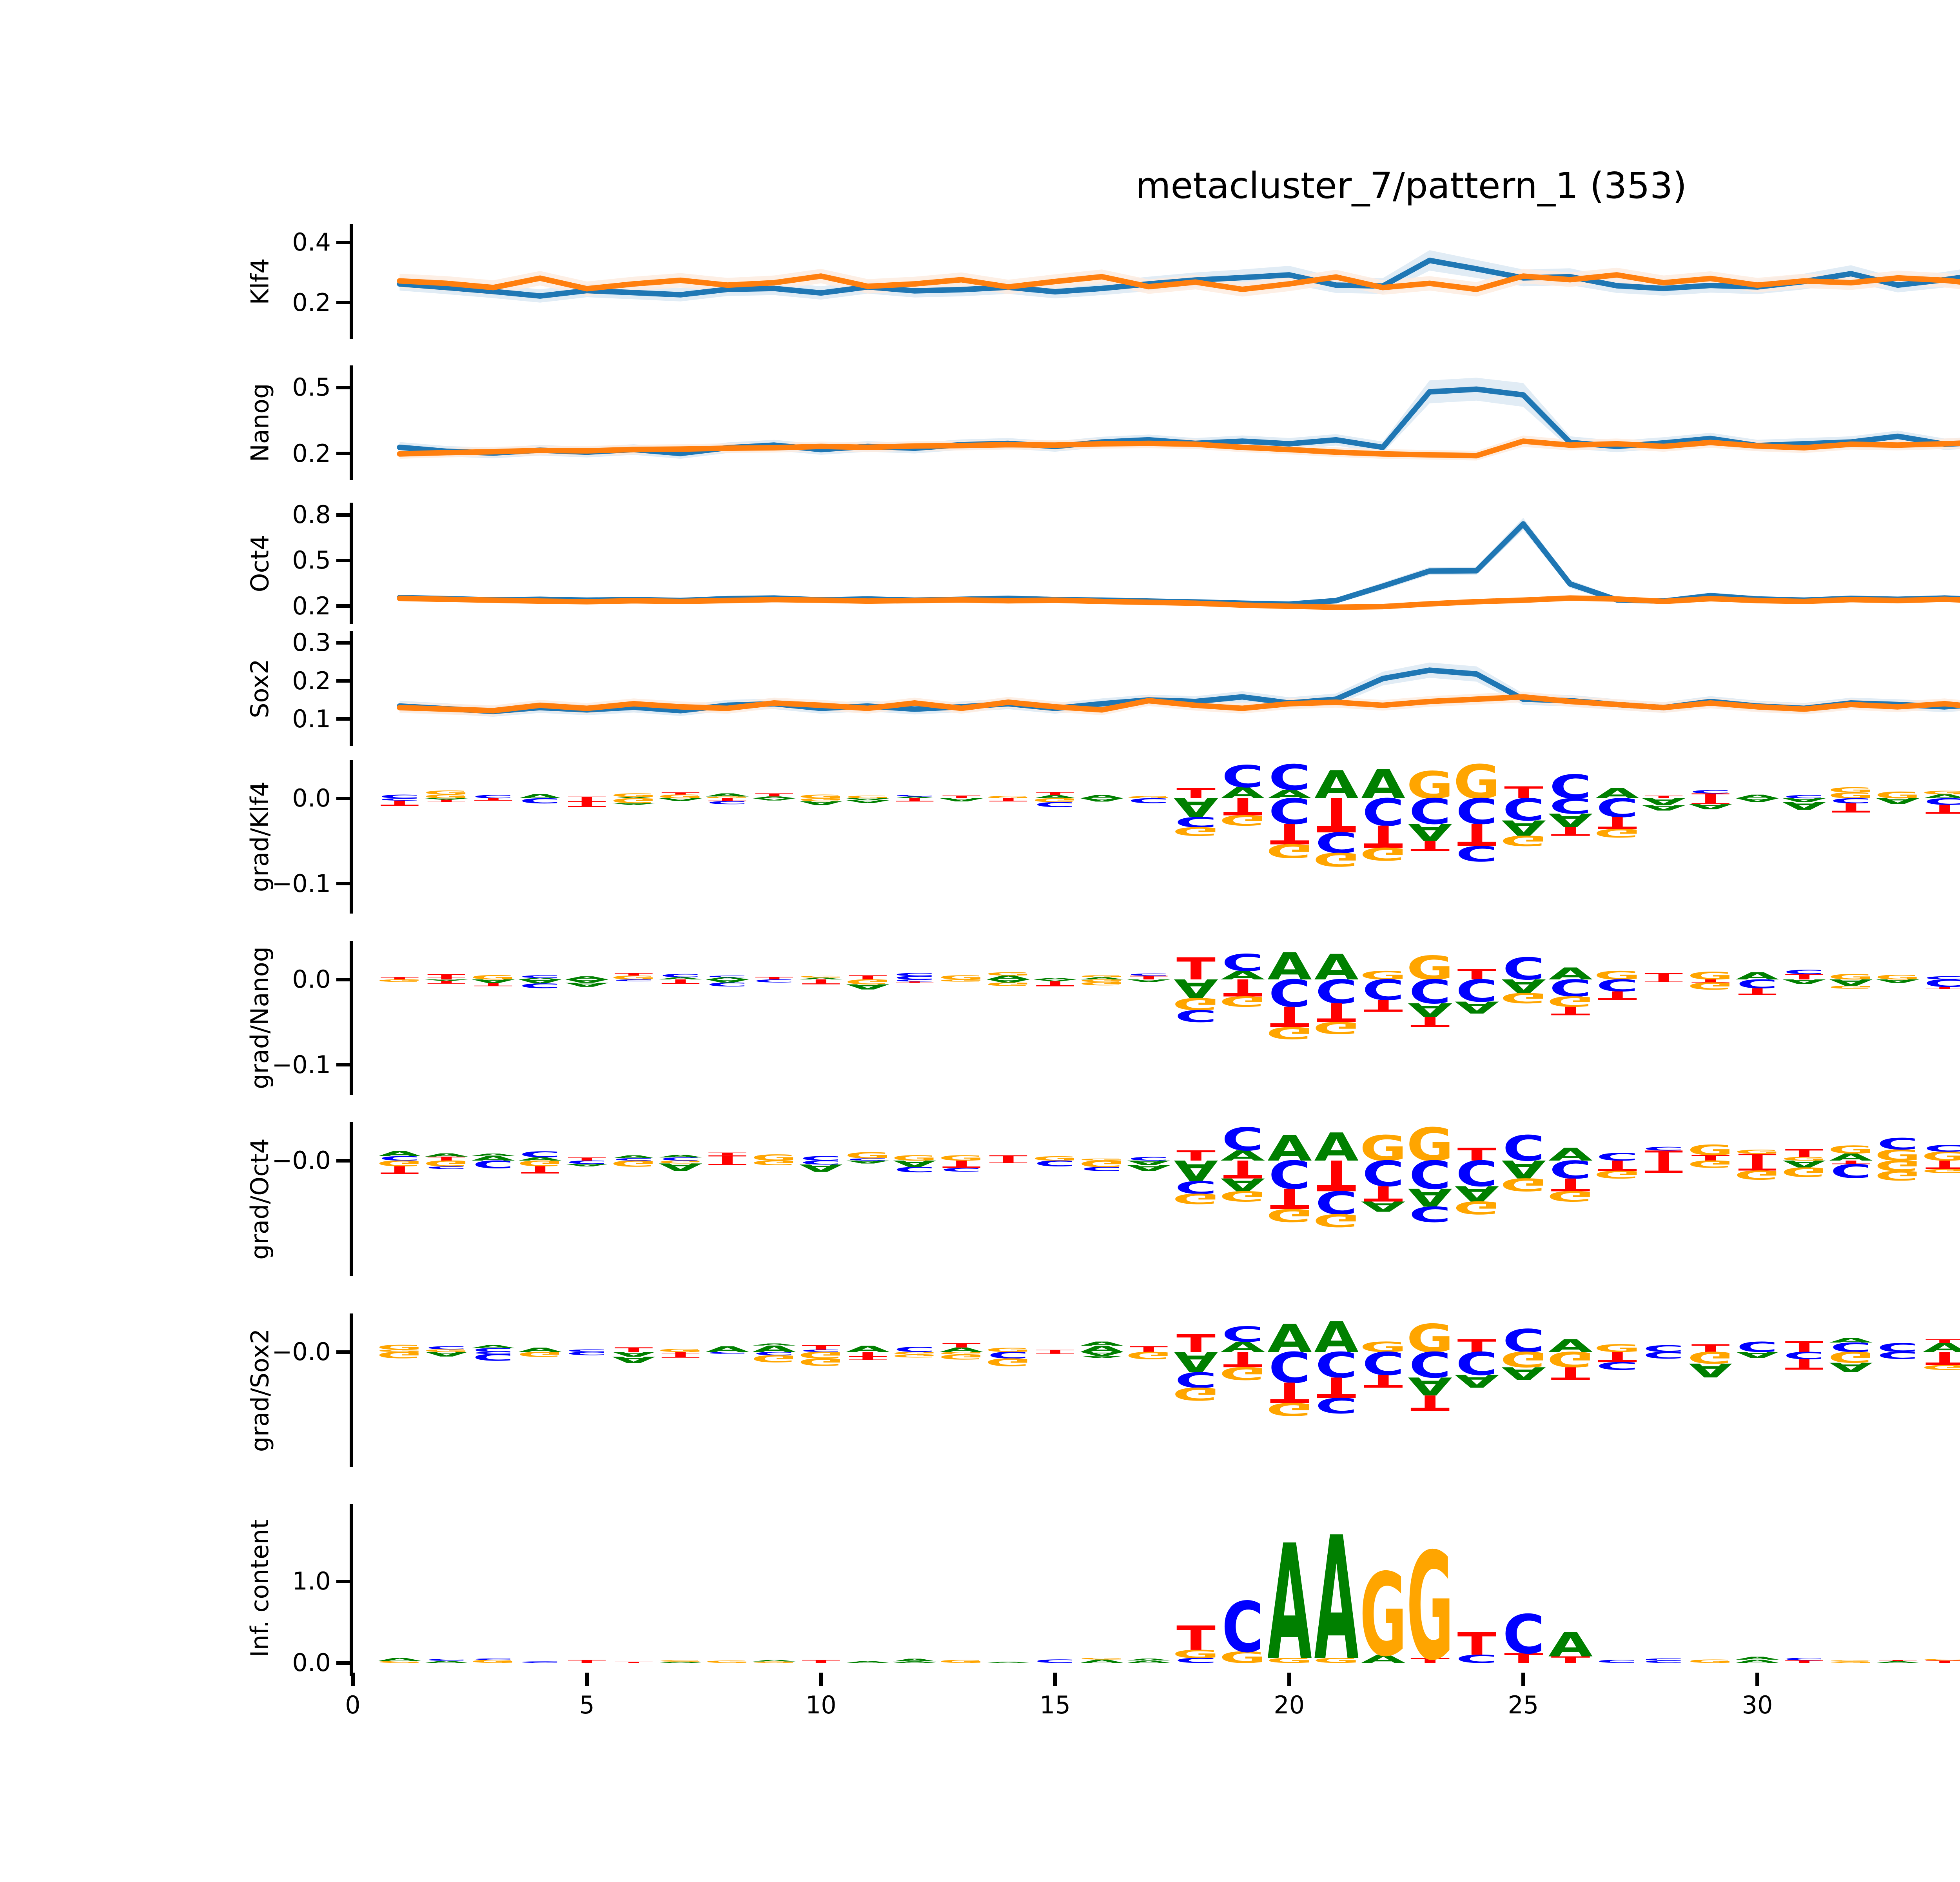 The height and width of the screenshot is (1882, 1960). Describe the element at coordinates (1102, 563) in the screenshot. I see `panel-oct4: 0.8 0.5 0.2 Oct4` at that location.